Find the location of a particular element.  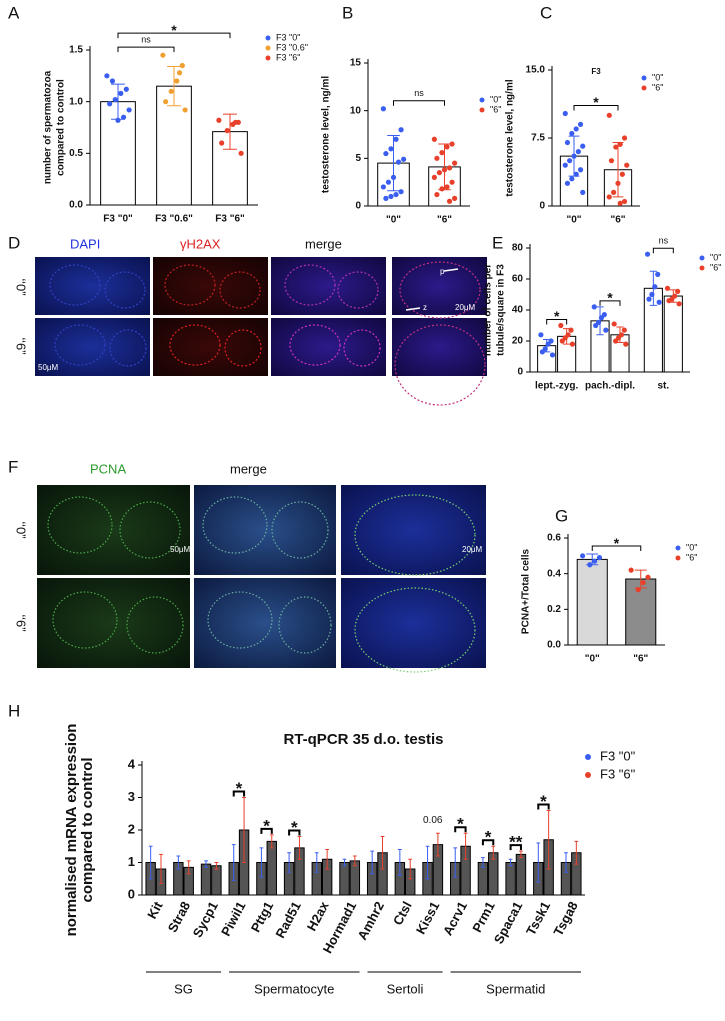

y-tick-label: 20 is located at coordinates (518, 341).